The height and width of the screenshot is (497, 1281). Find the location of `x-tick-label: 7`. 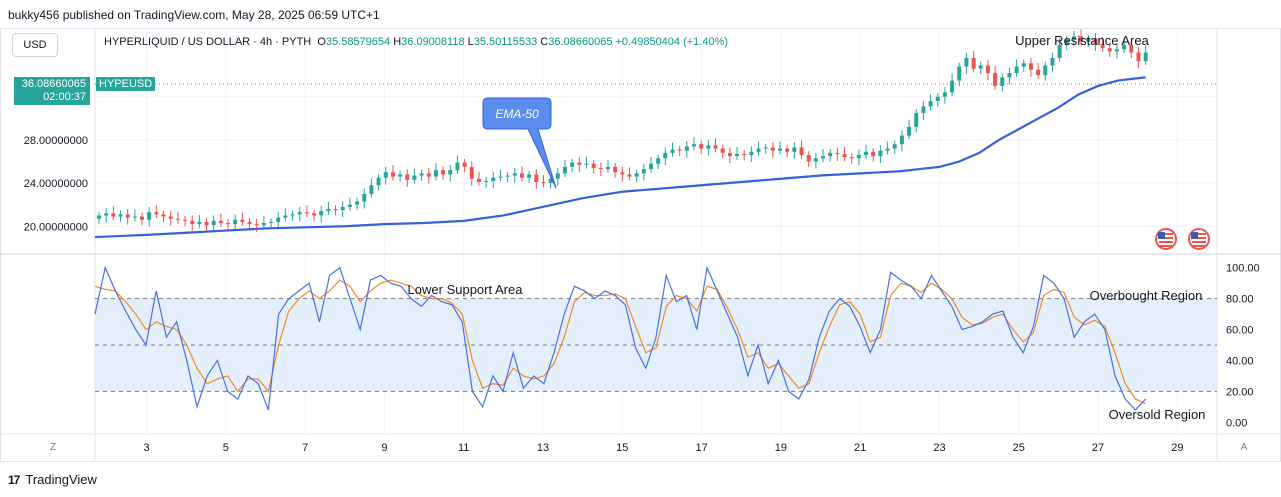

x-tick-label: 7 is located at coordinates (305, 448).